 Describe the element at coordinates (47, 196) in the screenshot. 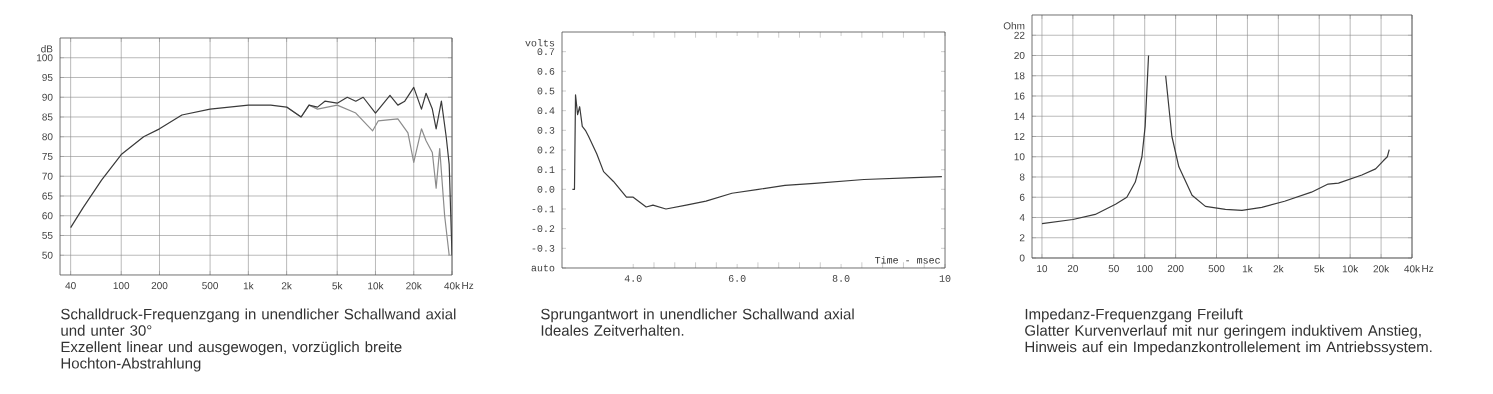

I see `y-tick-label: 65` at that location.